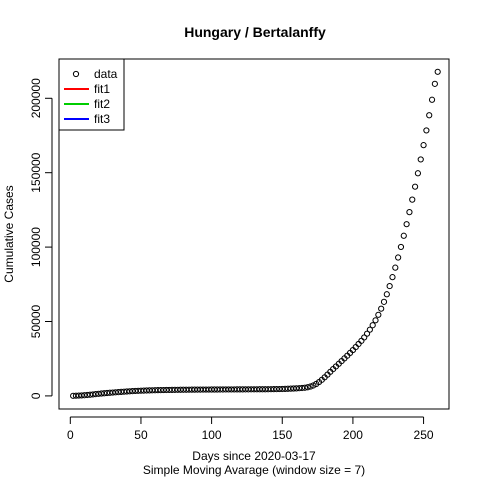 The image size is (480, 480). Describe the element at coordinates (36, 395) in the screenshot. I see `y-tick-label: 0` at that location.